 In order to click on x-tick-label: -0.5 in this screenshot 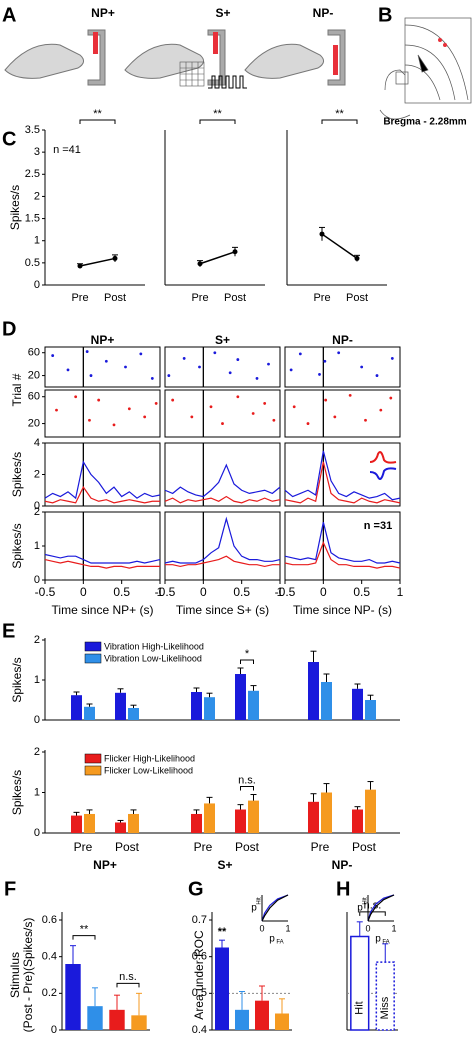, I will do `click(45, 592)`.